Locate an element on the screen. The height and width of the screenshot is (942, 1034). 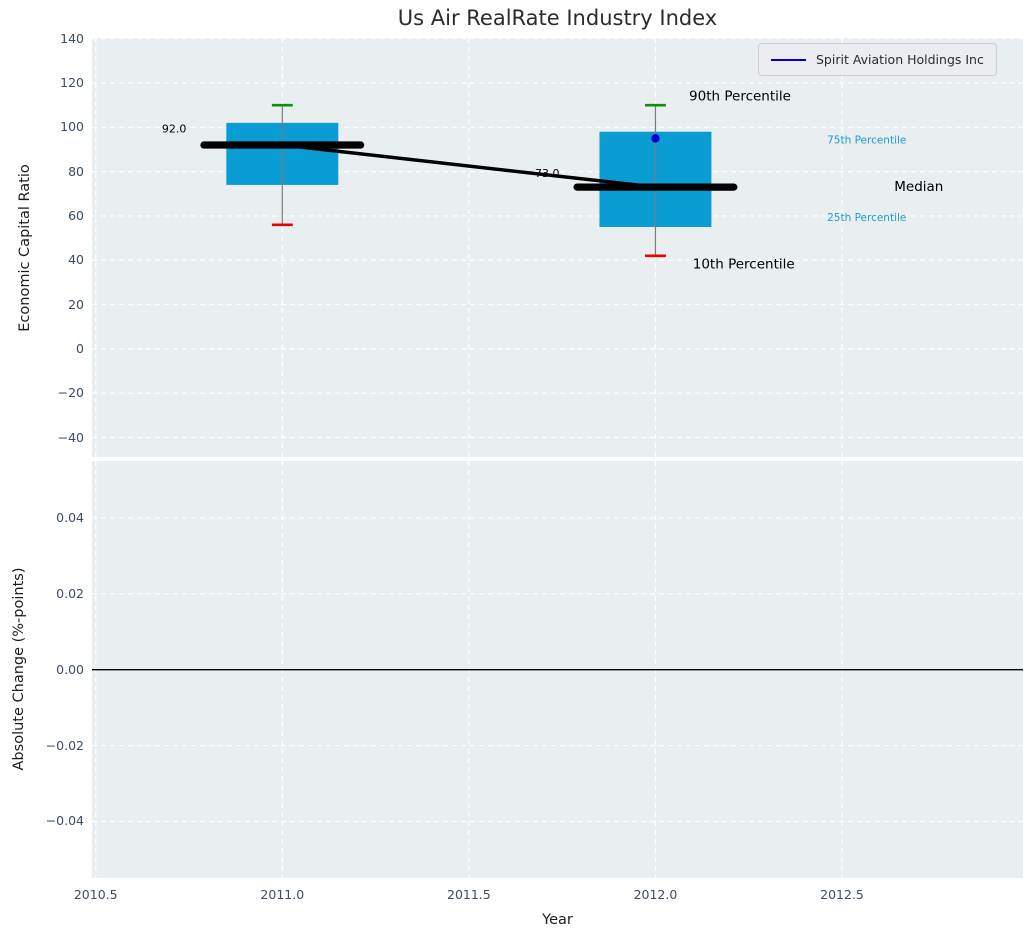
legend-label: Spirit Aviation Holdings Inc is located at coordinates (900, 59).